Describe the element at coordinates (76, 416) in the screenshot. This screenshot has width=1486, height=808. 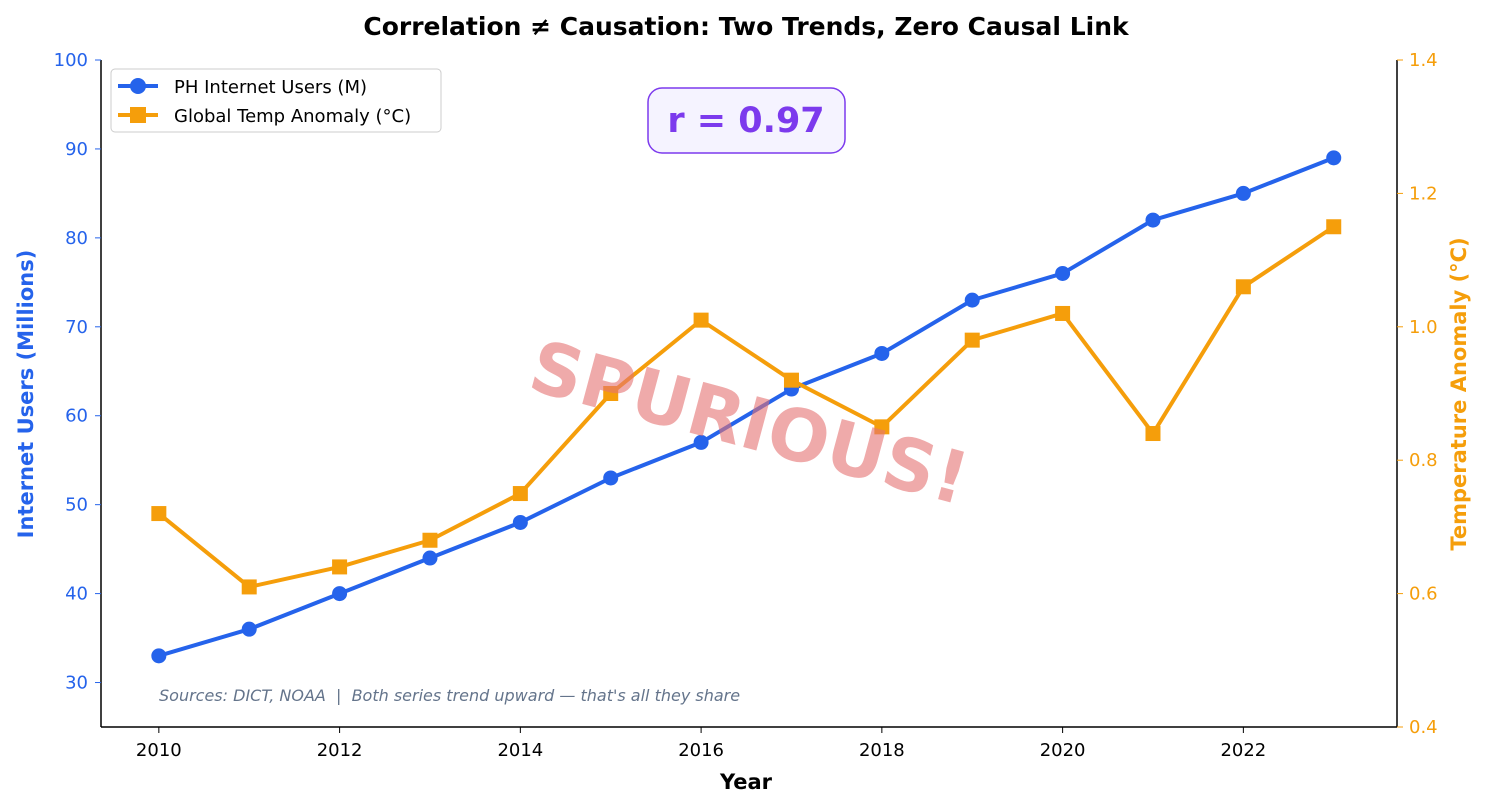
I see `y-tick-label-left: 60` at that location.